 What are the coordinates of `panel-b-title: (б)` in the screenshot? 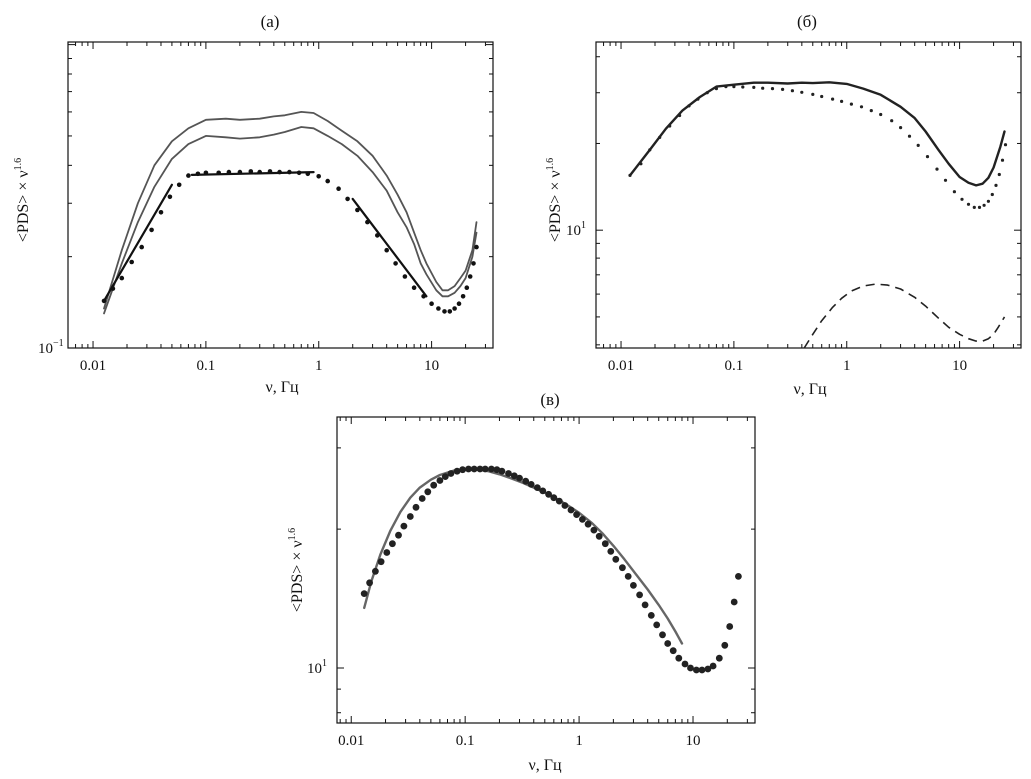 It's located at (807, 21).